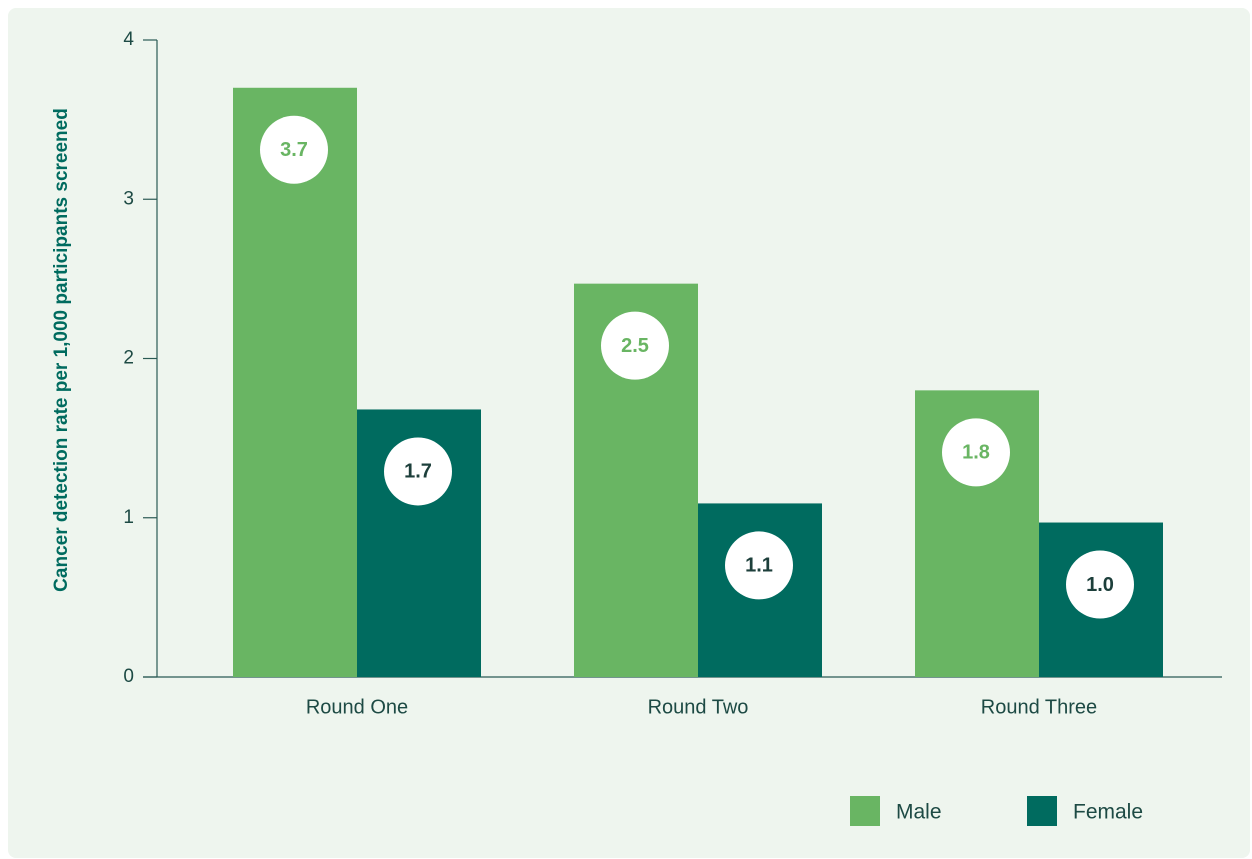 The image size is (1252, 859). I want to click on value-label: 3.7, so click(294, 150).